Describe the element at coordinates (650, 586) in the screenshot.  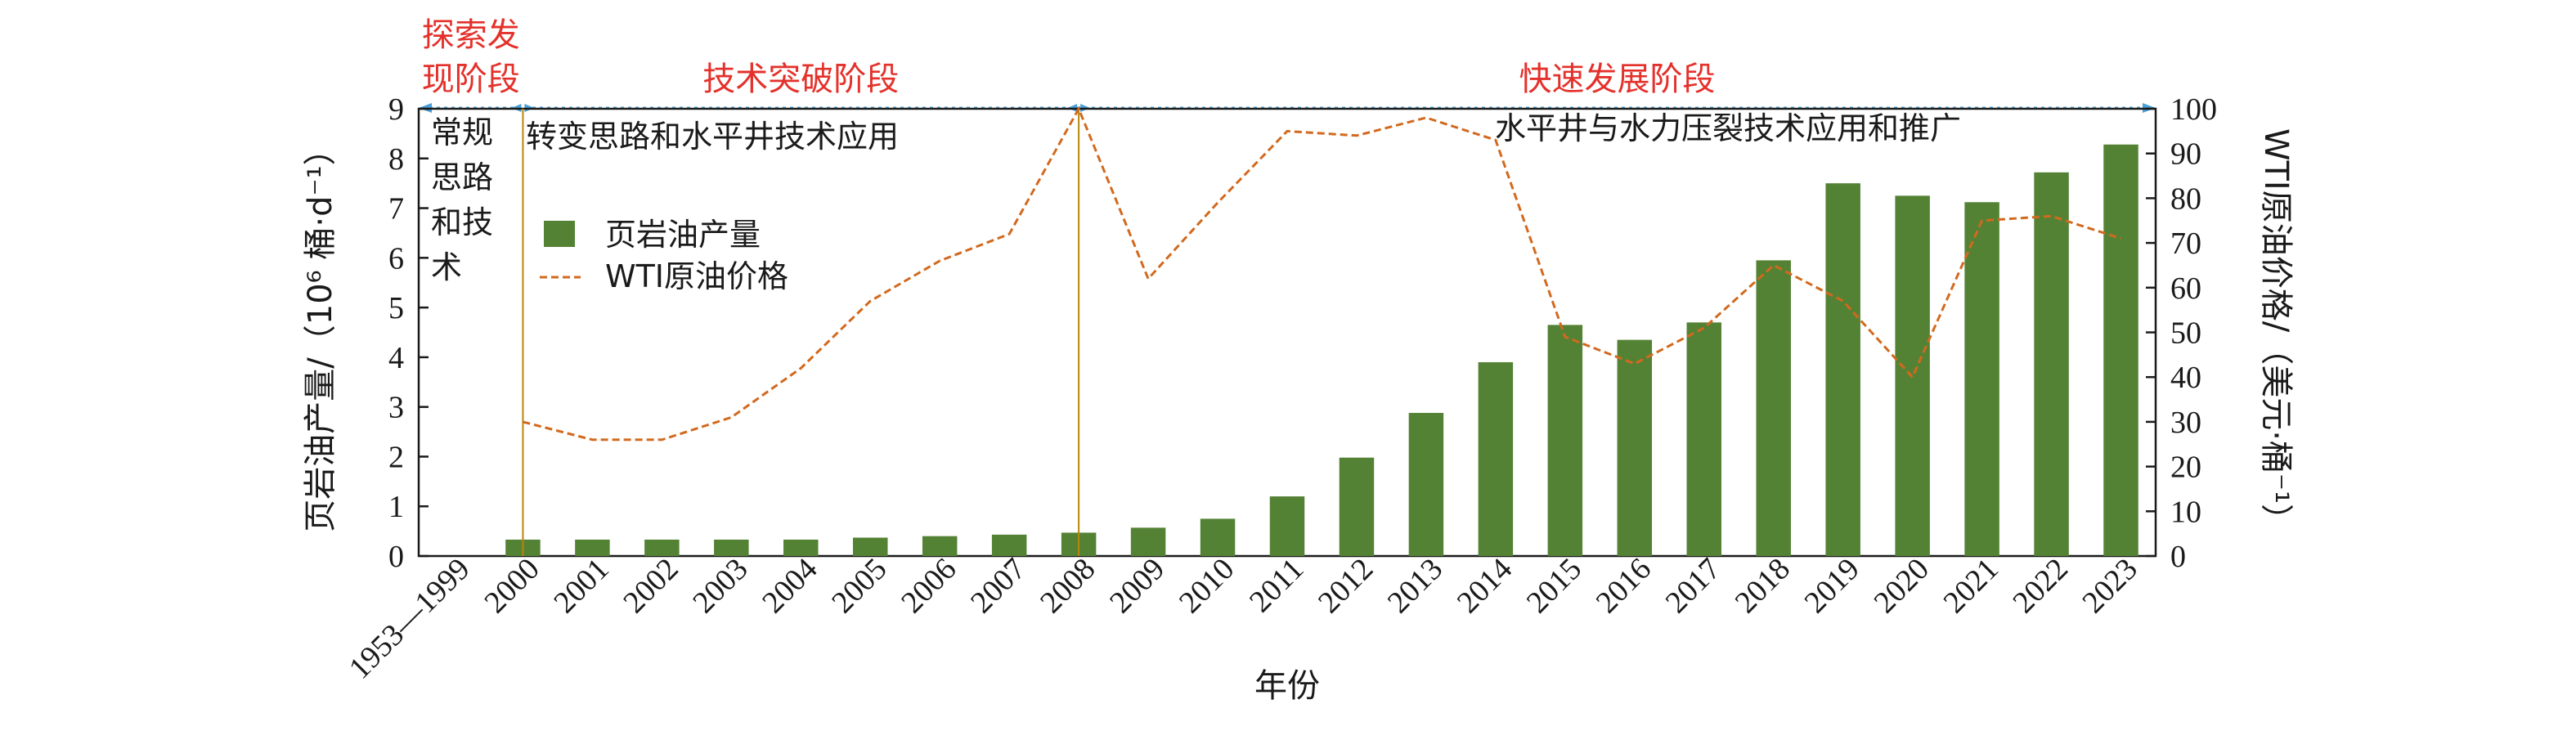
I see `x-tick-label: 2002` at that location.